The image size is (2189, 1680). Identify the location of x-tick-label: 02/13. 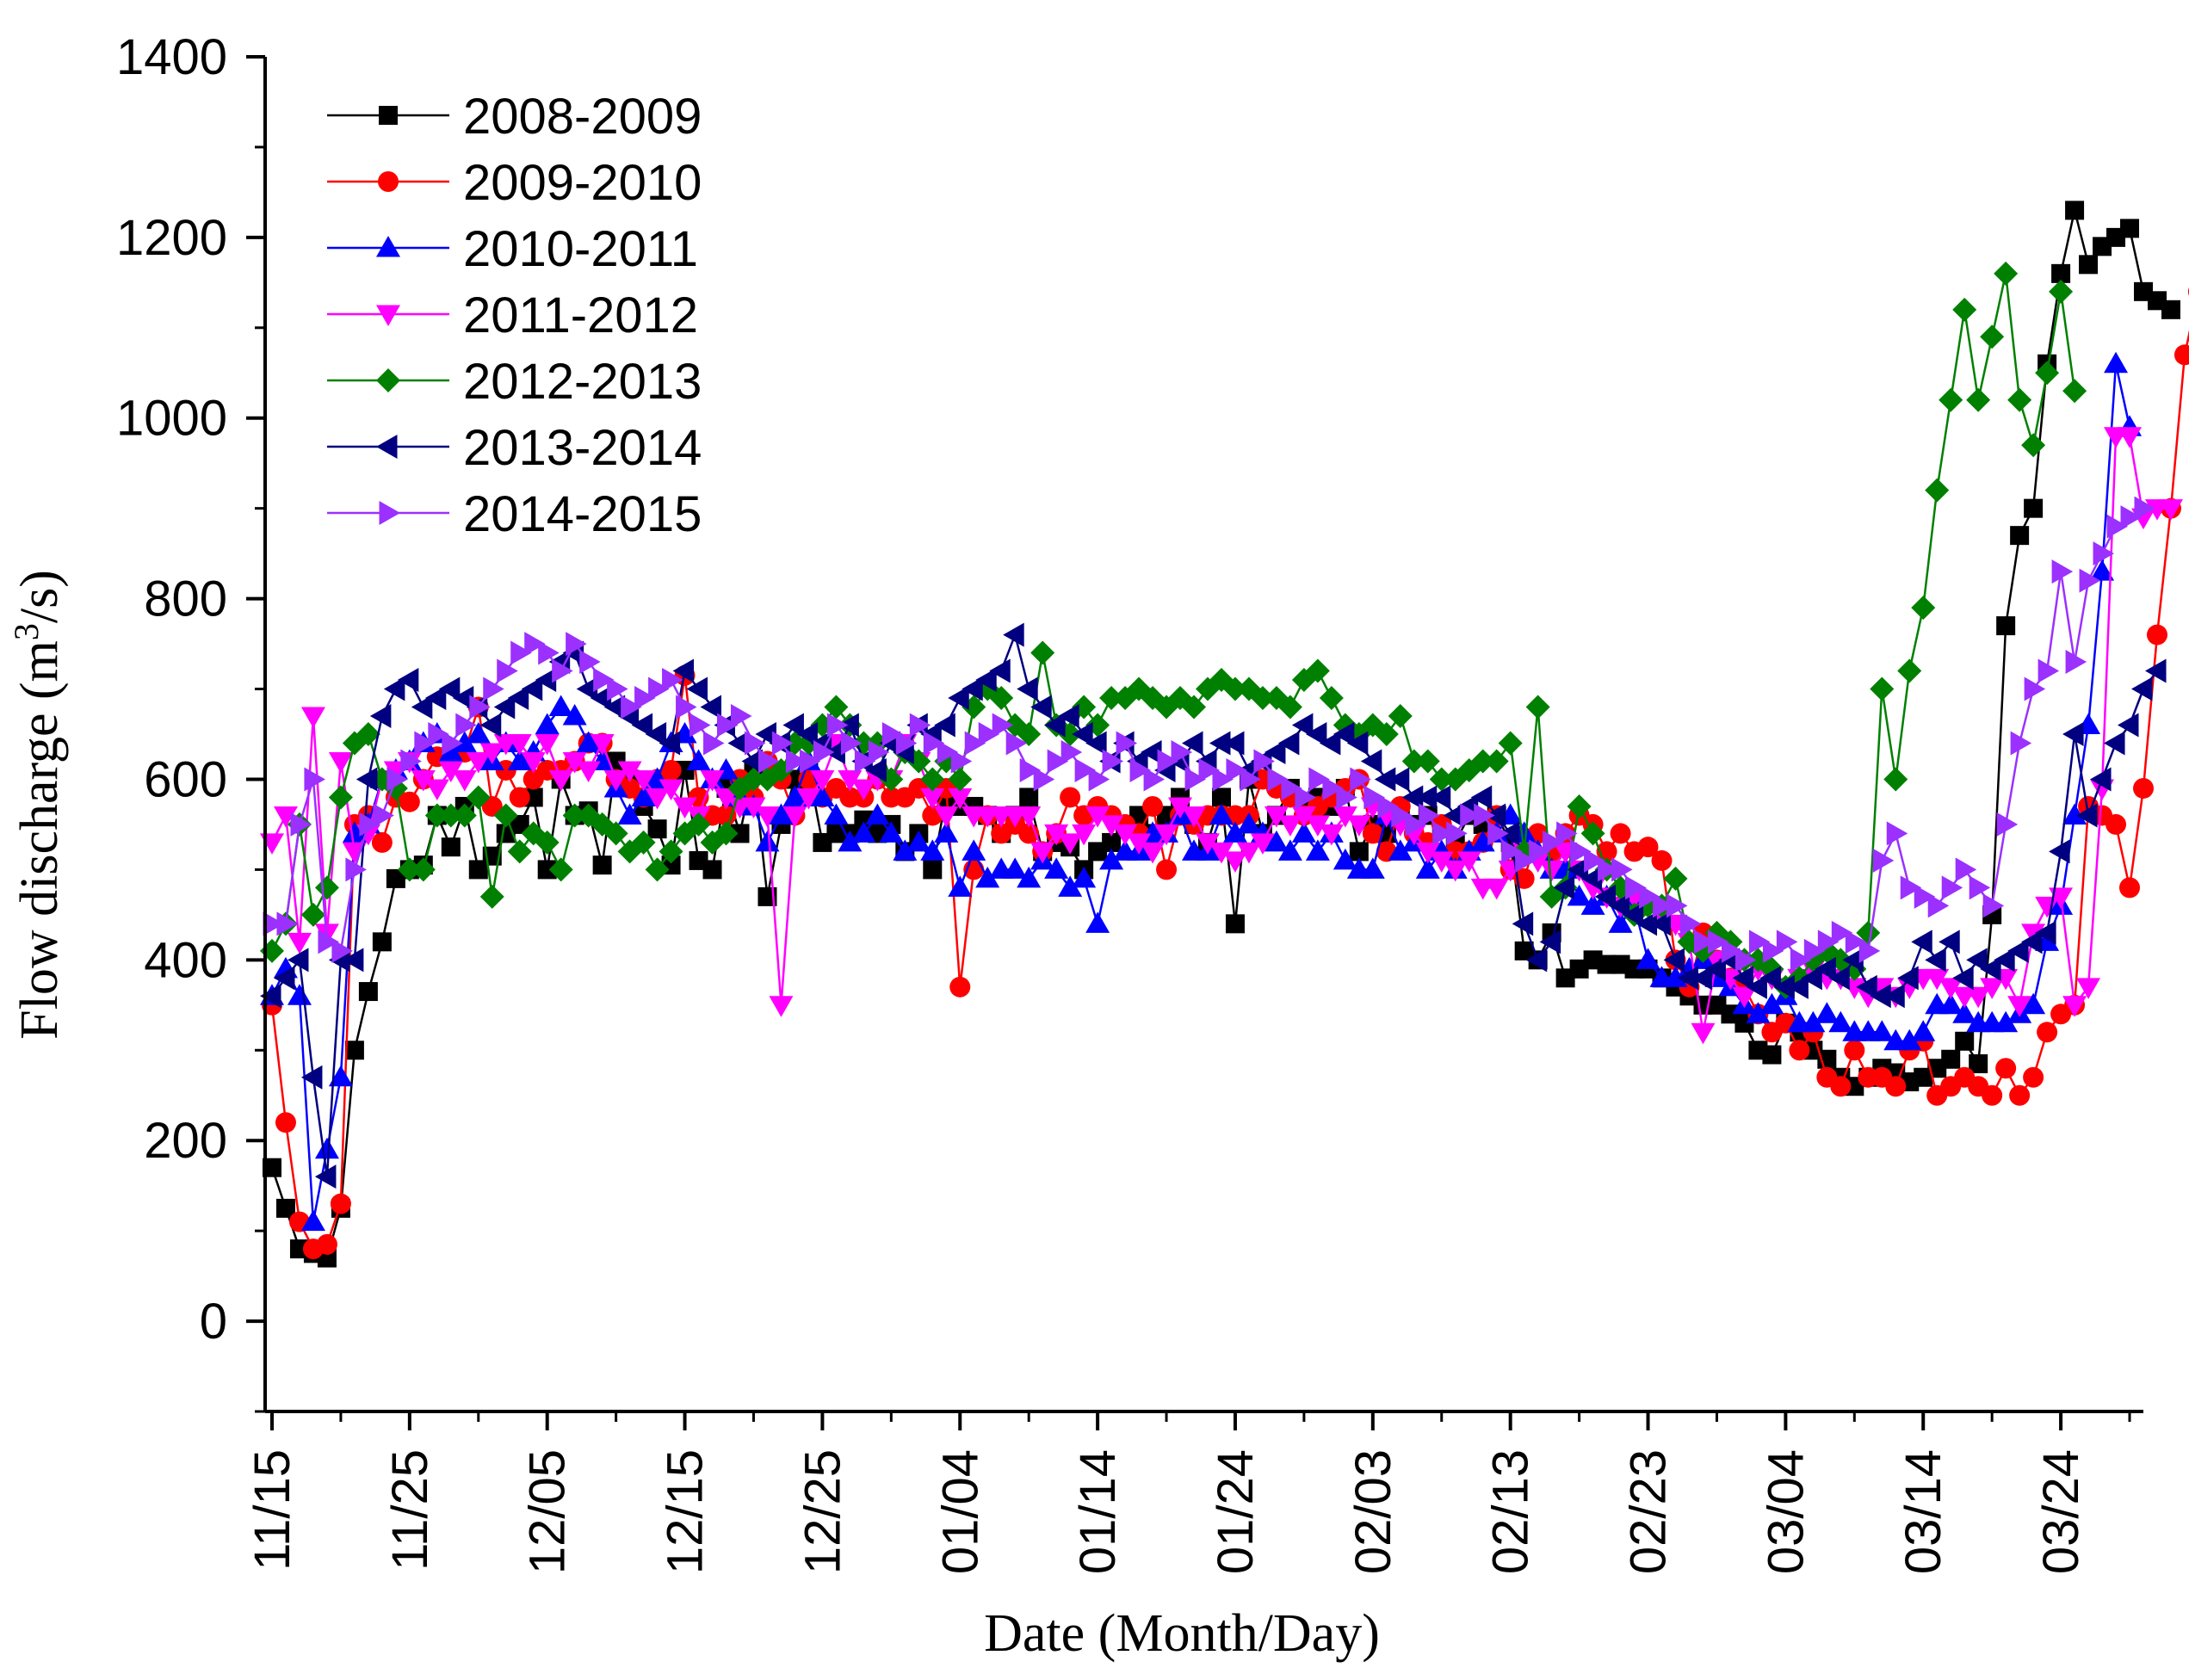
(1511, 1512).